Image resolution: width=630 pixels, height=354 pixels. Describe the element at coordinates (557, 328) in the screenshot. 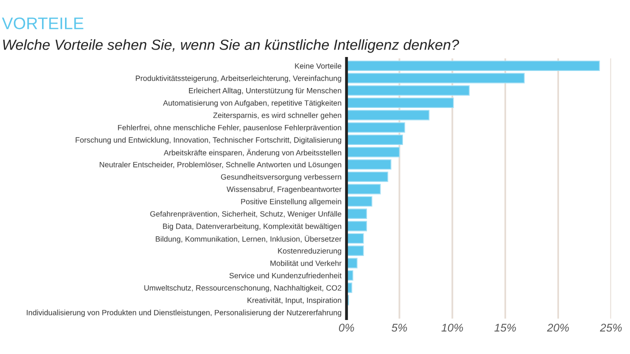

I see `x-tick-label: 20%` at that location.